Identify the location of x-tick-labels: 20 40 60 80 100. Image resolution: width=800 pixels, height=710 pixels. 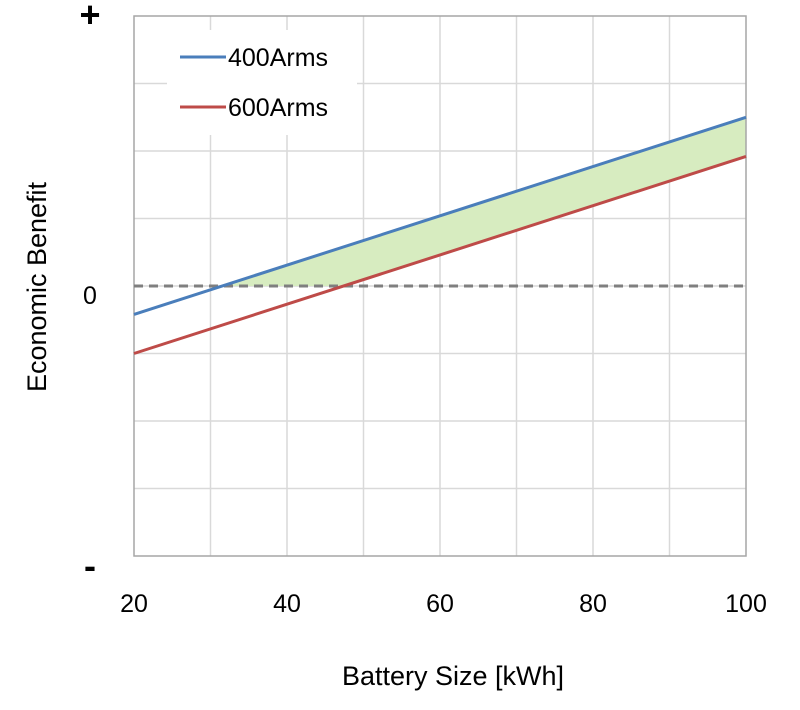
(443, 604).